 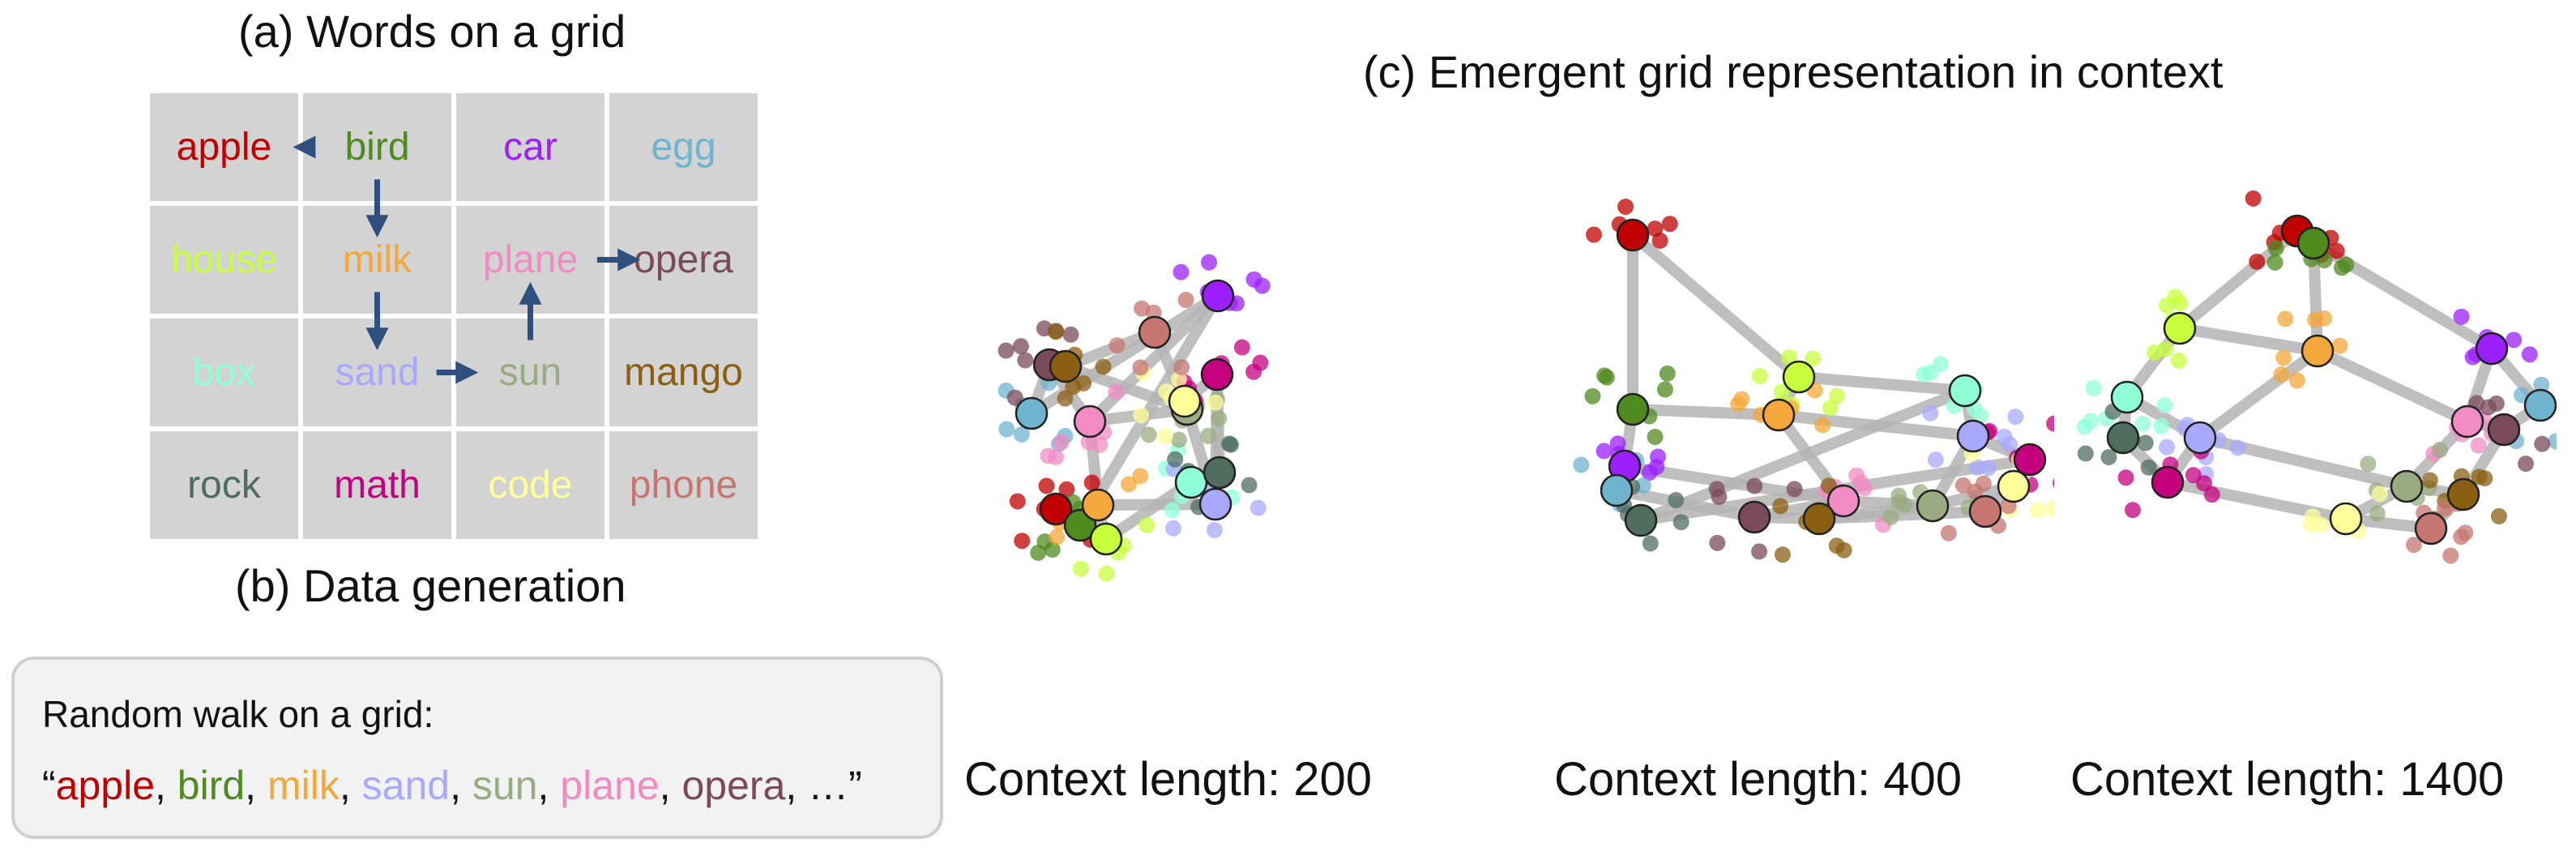 I want to click on edge-bird-car, so click(x=2402, y=296).